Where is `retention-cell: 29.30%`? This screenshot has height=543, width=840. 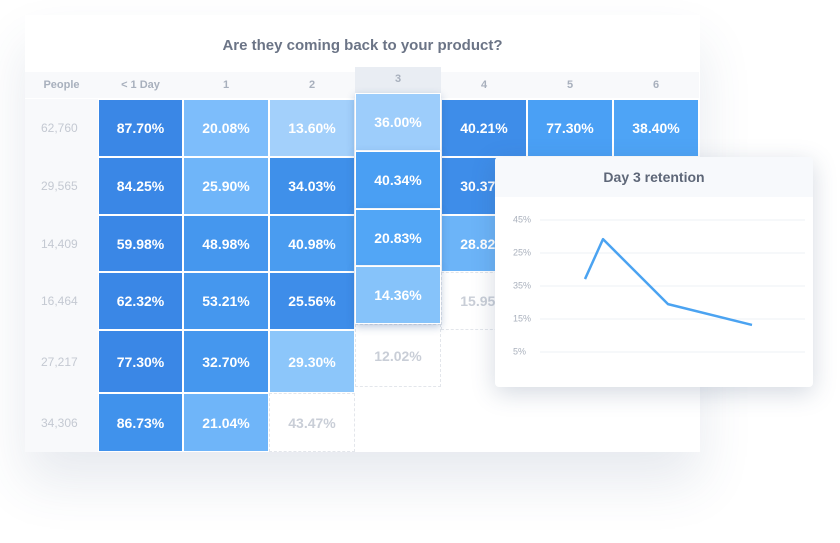
retention-cell: 29.30% is located at coordinates (312, 361).